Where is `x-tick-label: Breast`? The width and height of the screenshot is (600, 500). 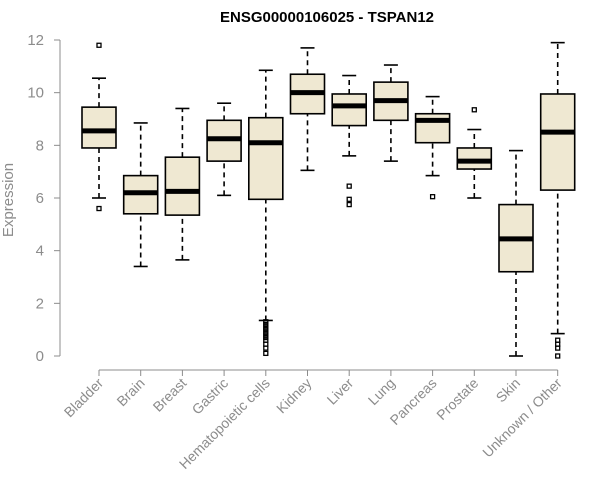 x-tick-label: Breast is located at coordinates (170, 395).